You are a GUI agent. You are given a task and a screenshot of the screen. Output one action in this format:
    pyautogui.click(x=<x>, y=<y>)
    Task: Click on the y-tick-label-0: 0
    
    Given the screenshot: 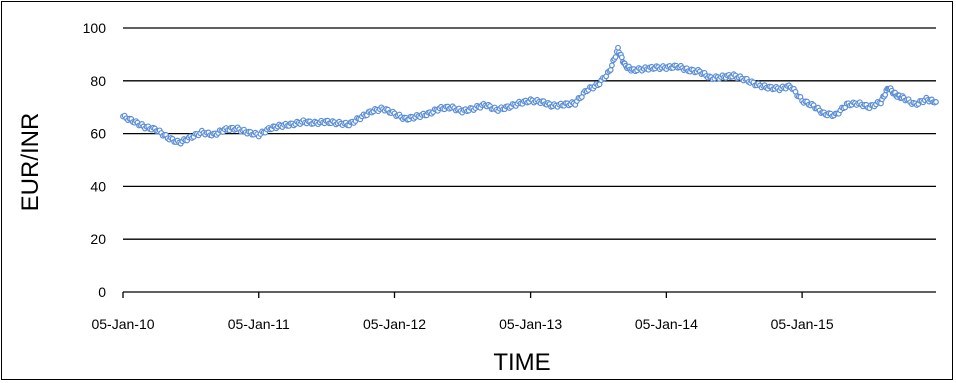 What is the action you would take?
    pyautogui.click(x=102, y=292)
    